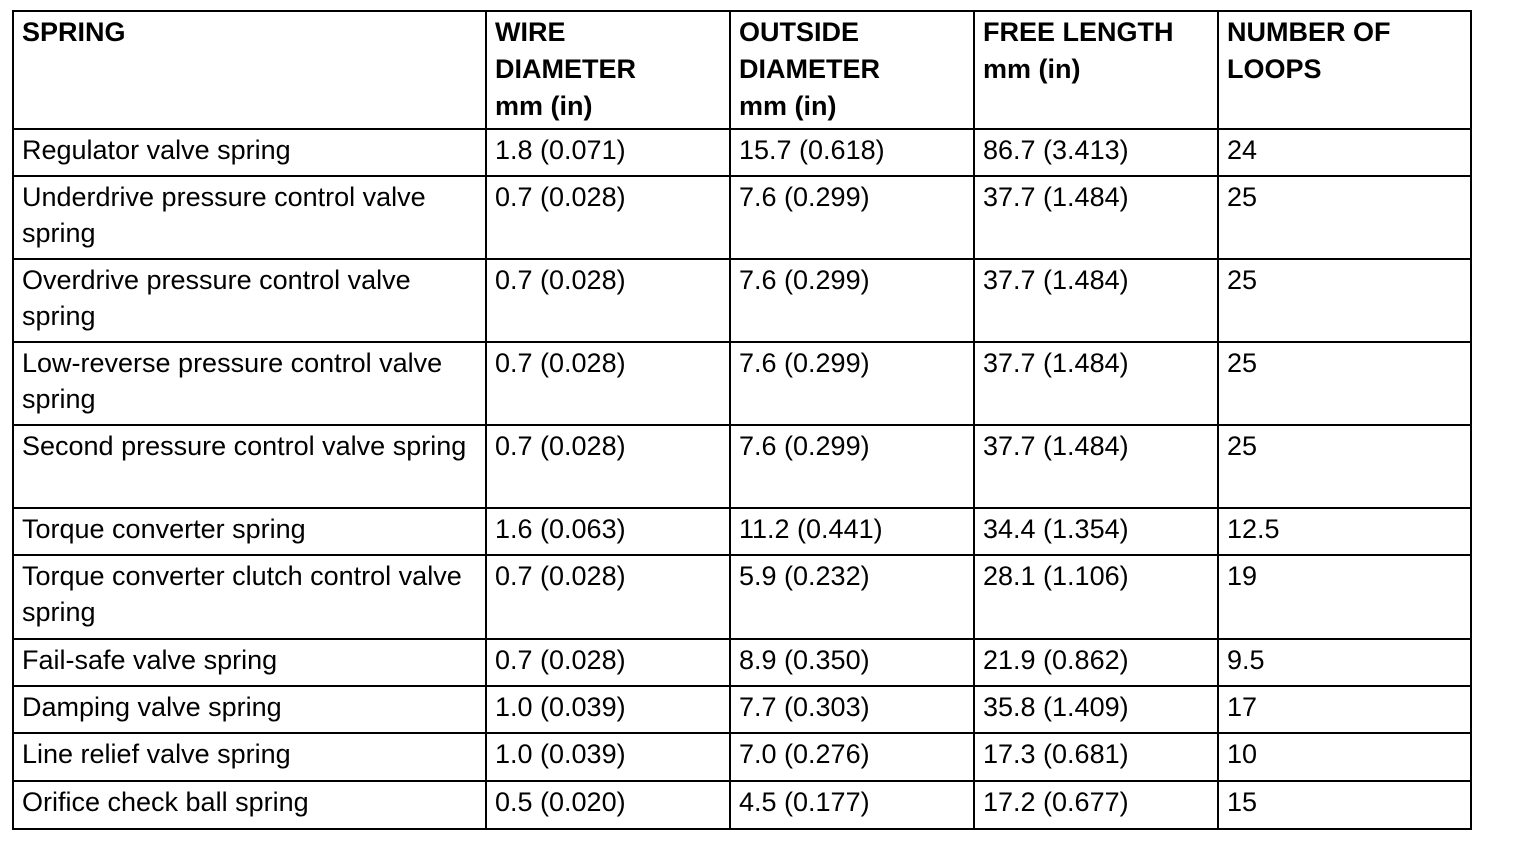  I want to click on header-cell: WIRE DIAMETER mm (in), so click(608, 70).